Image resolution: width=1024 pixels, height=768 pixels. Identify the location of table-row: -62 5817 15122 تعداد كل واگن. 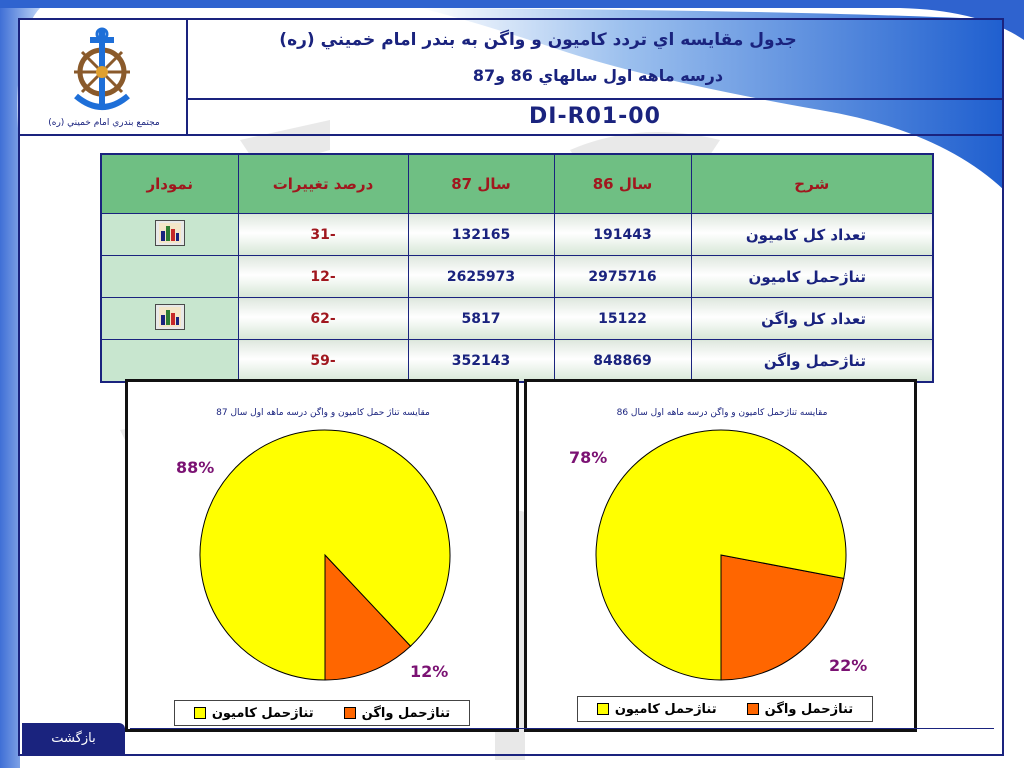
(517, 318).